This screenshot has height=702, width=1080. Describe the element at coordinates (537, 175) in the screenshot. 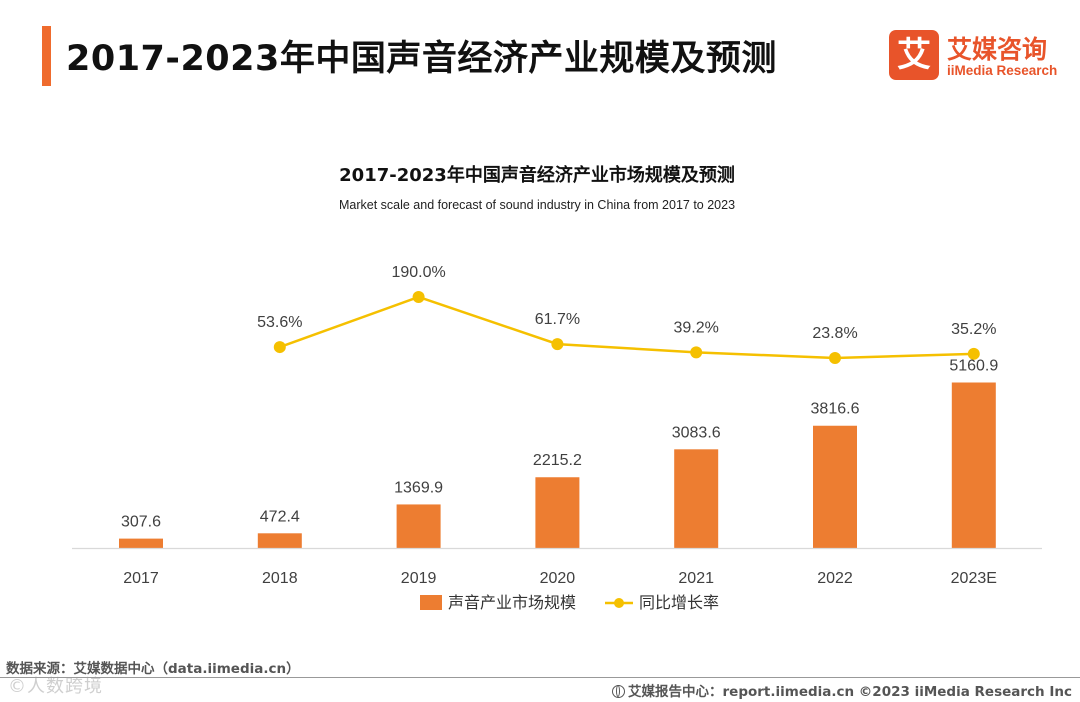

I see `chart-title: 2017-2023年中国声音经济产业市场规模及预测` at that location.